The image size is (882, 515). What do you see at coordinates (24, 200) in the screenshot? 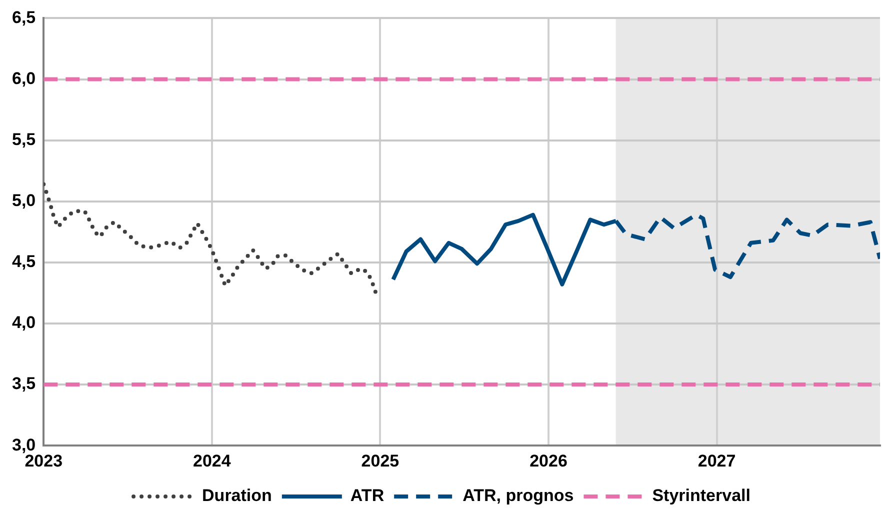
I see `y-tick-label: 5,0` at bounding box center [24, 200].